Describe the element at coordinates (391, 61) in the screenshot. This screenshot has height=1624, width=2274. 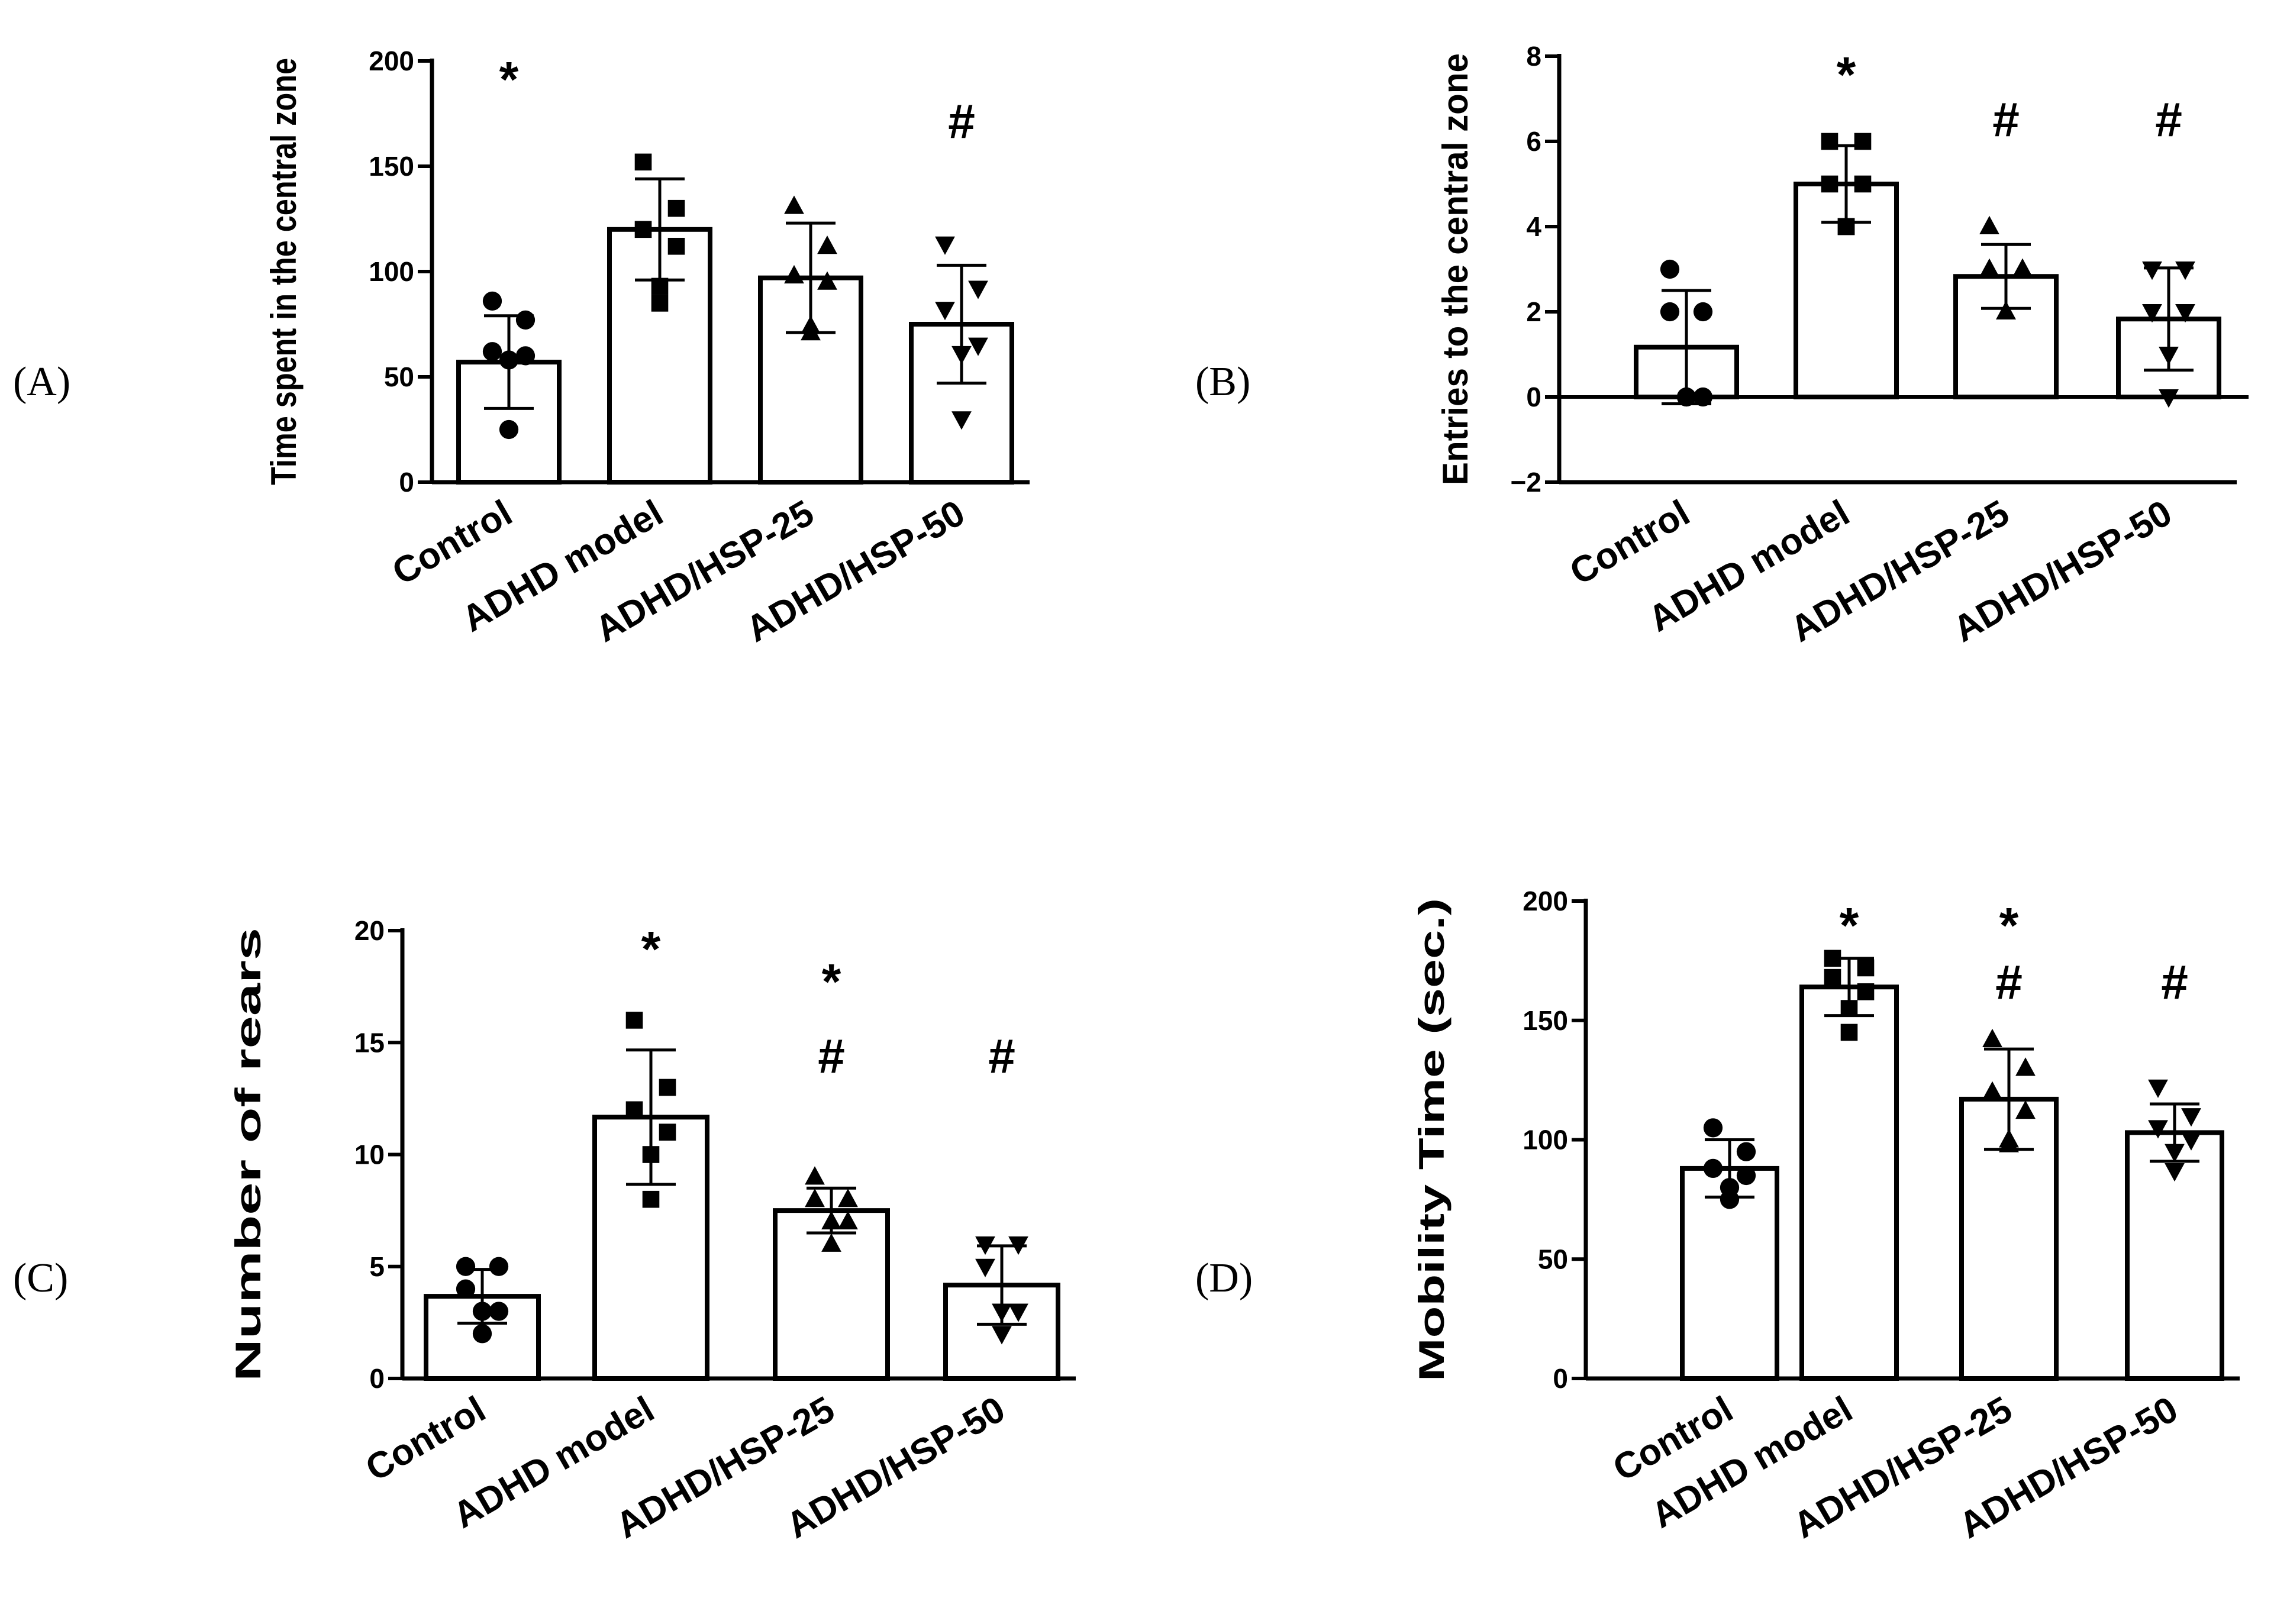
I see `y-tick-label: 200` at that location.